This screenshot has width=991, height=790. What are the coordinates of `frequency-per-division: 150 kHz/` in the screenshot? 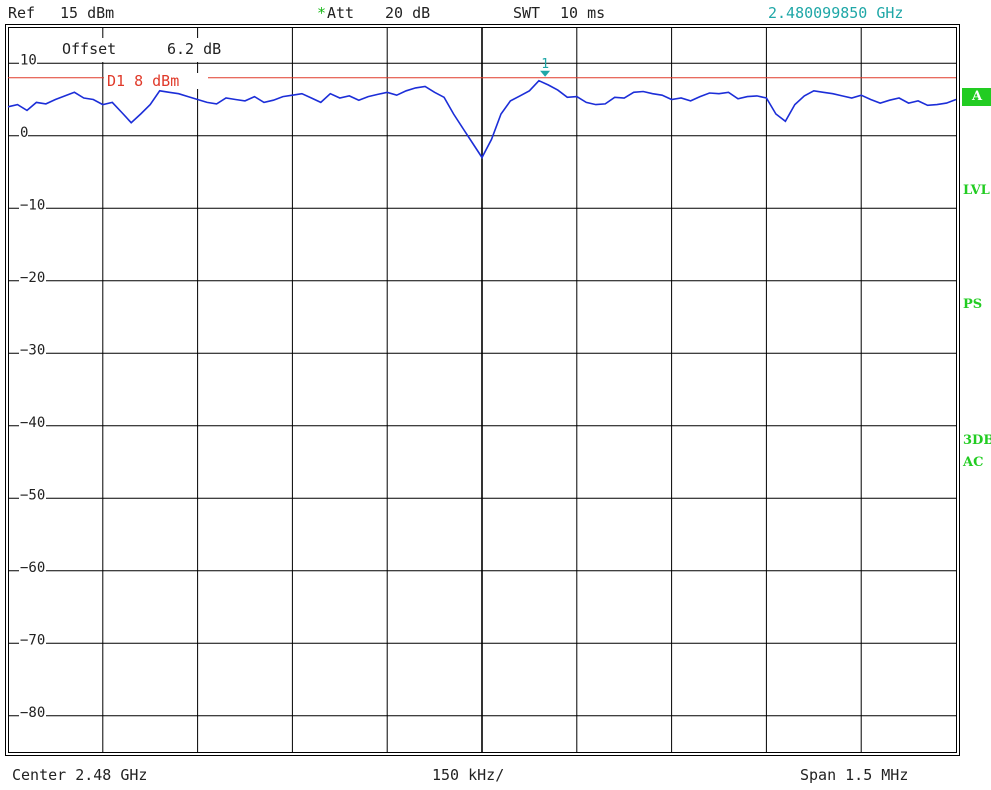 It's located at (468, 775).